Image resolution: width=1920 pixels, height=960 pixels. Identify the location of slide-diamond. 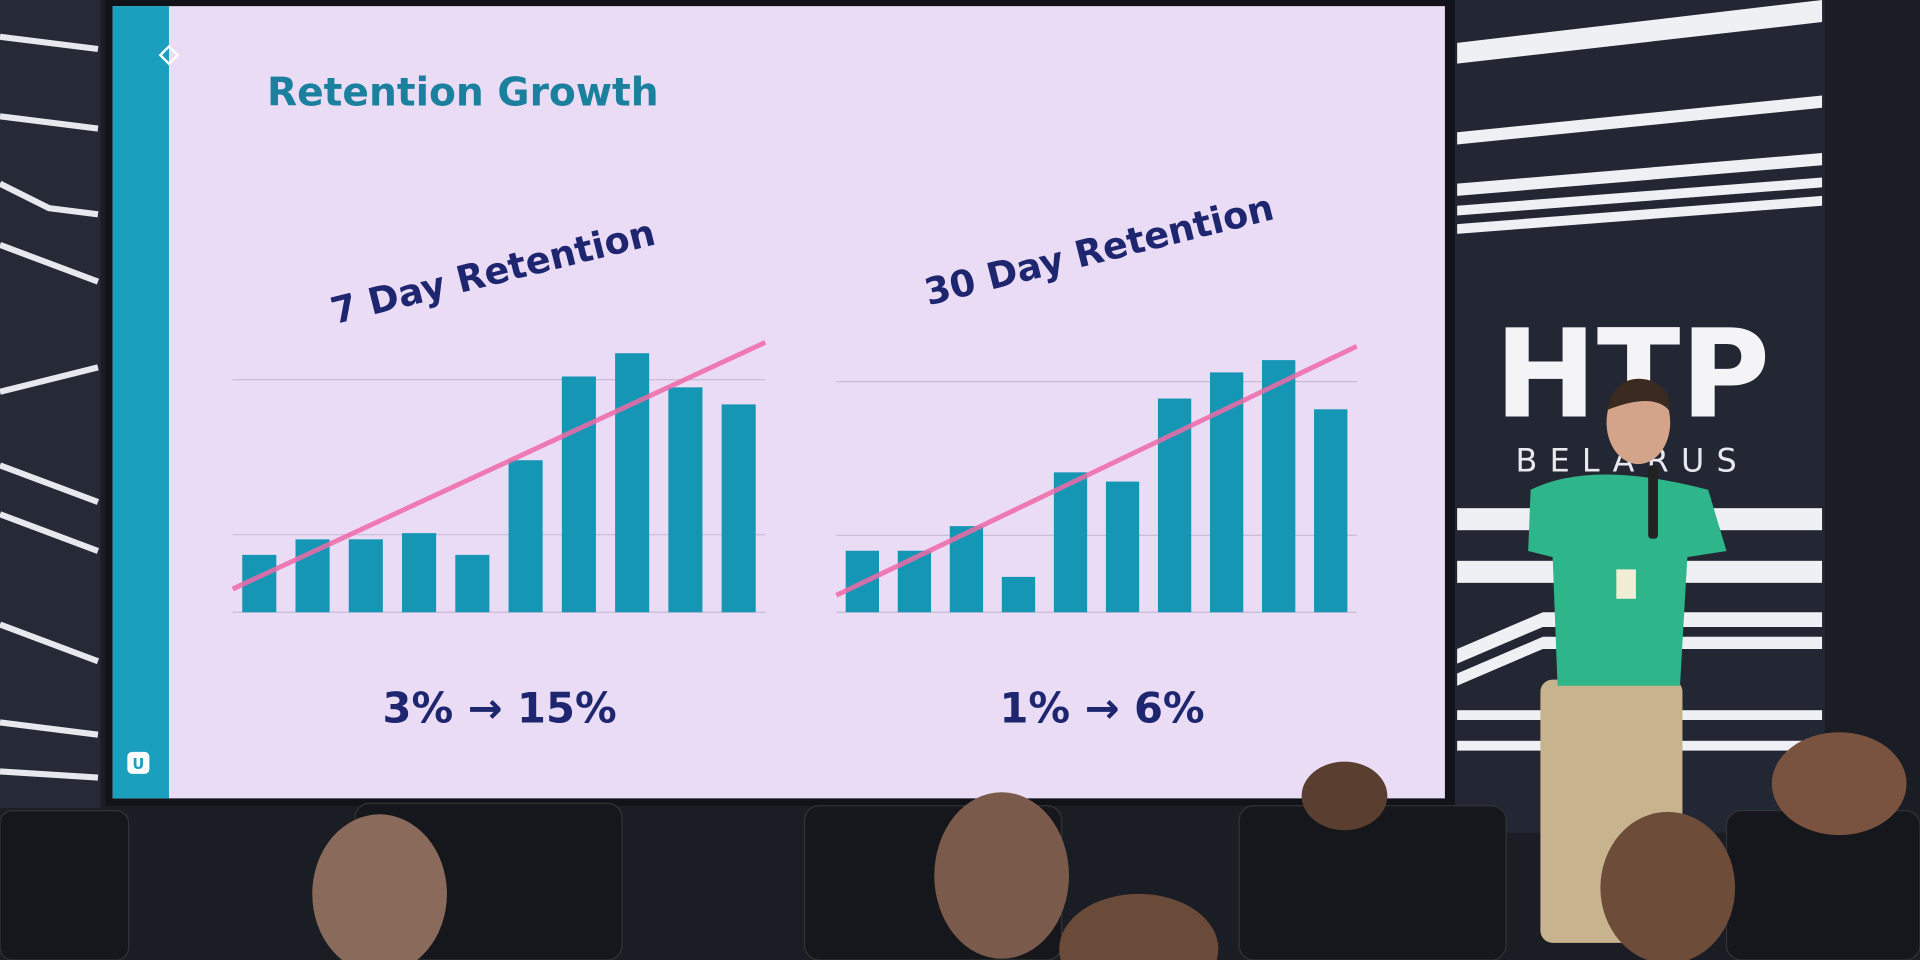
(169, 55).